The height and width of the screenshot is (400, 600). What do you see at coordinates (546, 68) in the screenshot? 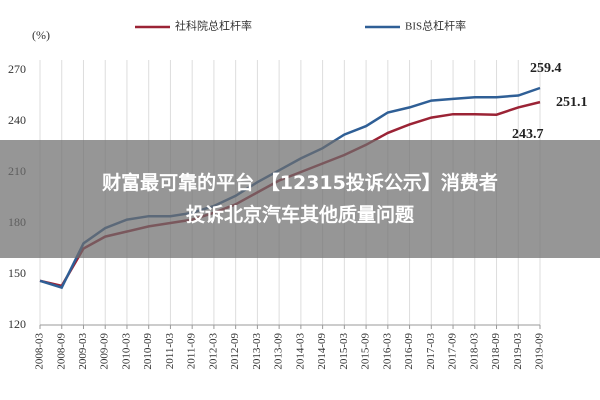
I see `annotation: 259.4` at bounding box center [546, 68].